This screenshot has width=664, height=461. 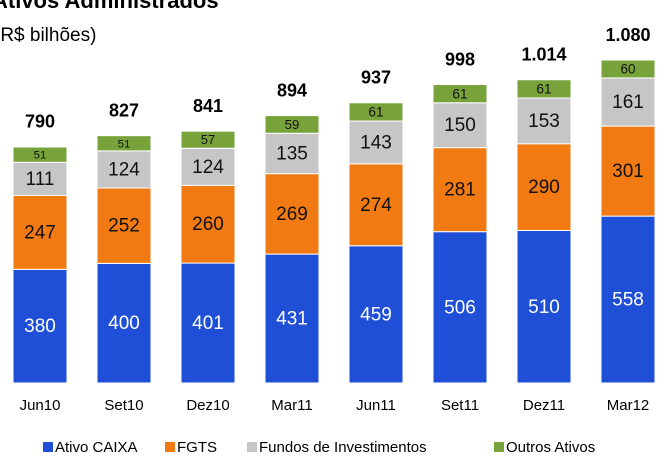 I want to click on legend-label: Ativo CAIXA, so click(x=96, y=447).